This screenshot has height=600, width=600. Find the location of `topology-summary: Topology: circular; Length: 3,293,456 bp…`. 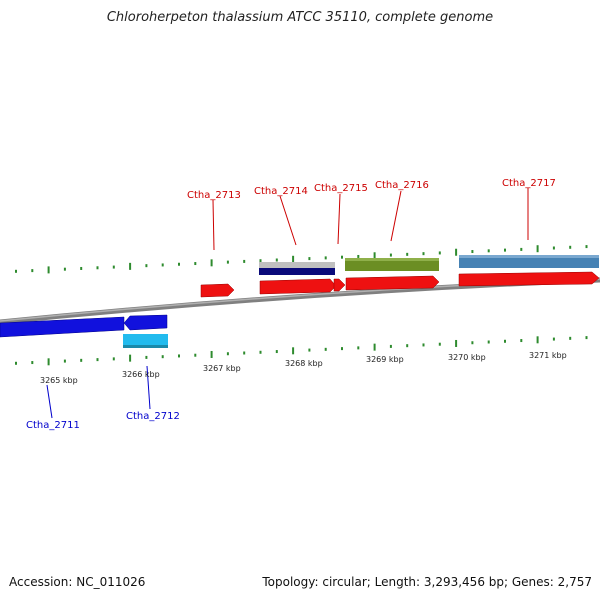

topology-summary: Topology: circular; Length: 3,293,456 bp… is located at coordinates (427, 582).